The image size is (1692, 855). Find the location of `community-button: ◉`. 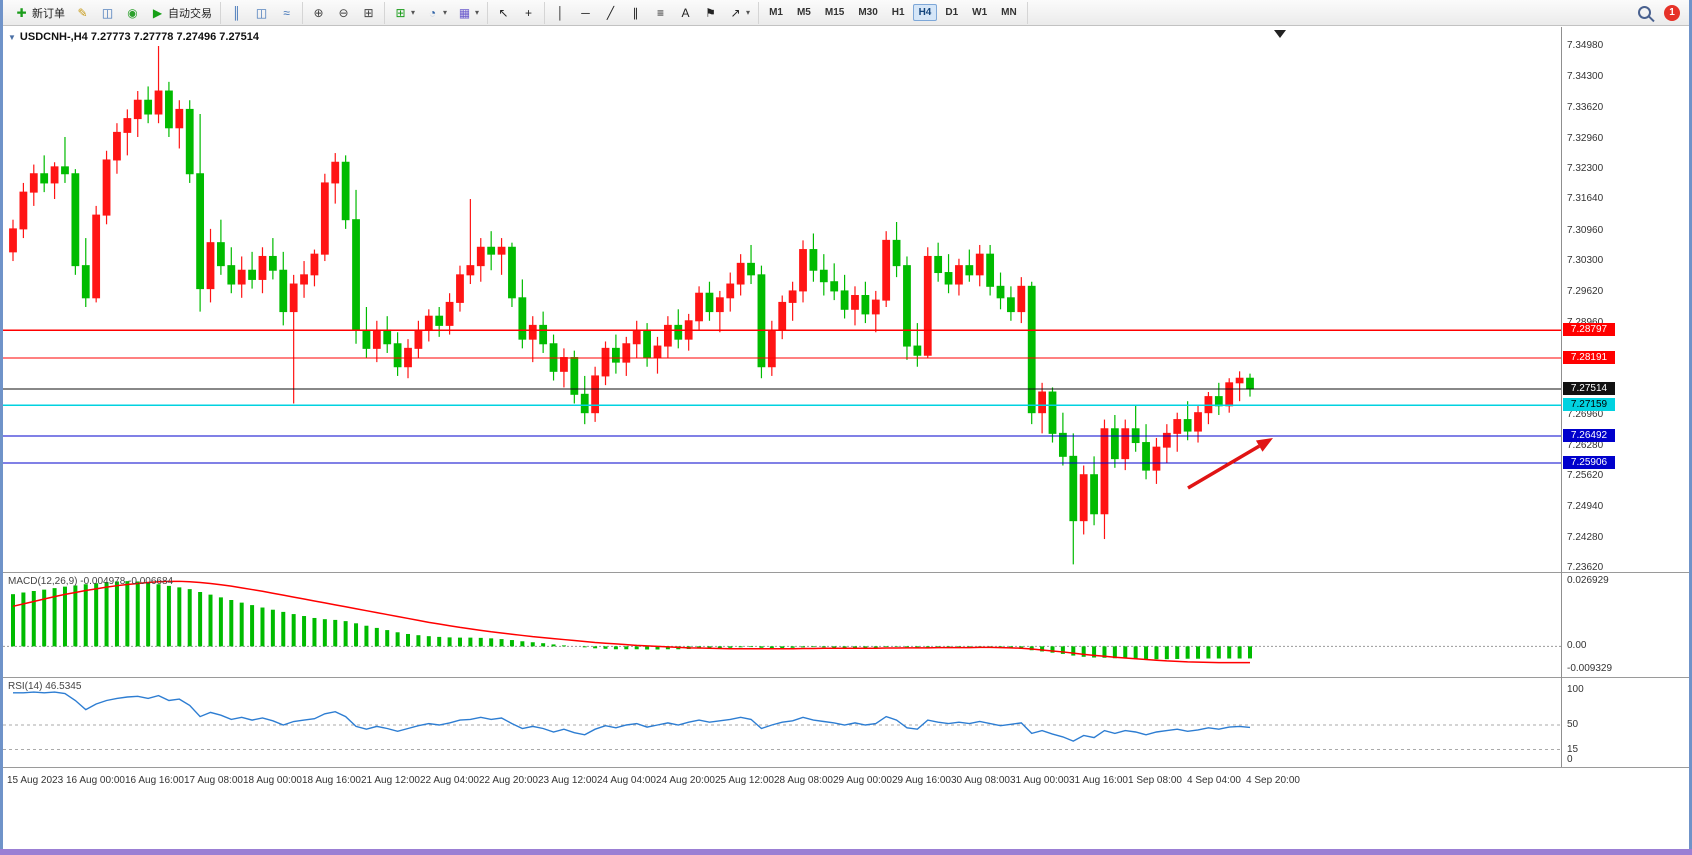

community-button: ◉ is located at coordinates (132, 12).